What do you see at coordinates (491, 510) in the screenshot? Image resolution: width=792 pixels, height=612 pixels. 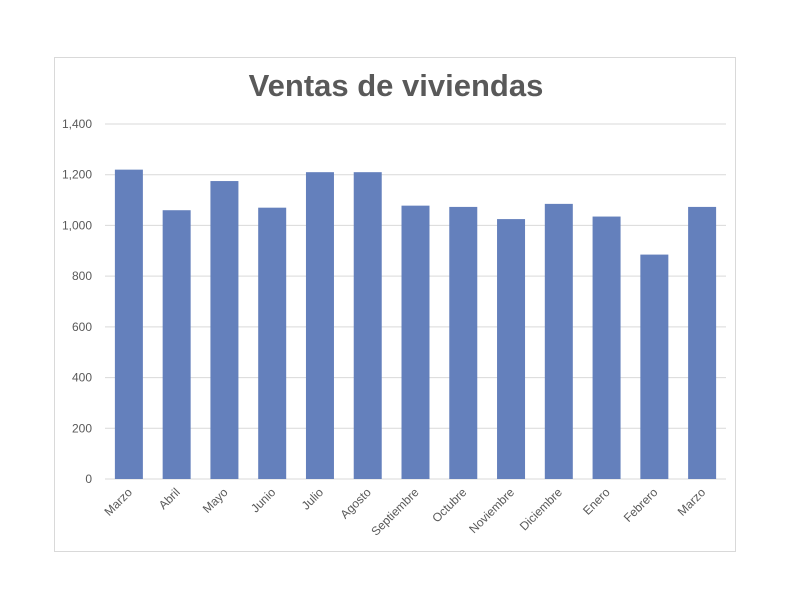 I see `x-tick-label: Noviembre` at bounding box center [491, 510].